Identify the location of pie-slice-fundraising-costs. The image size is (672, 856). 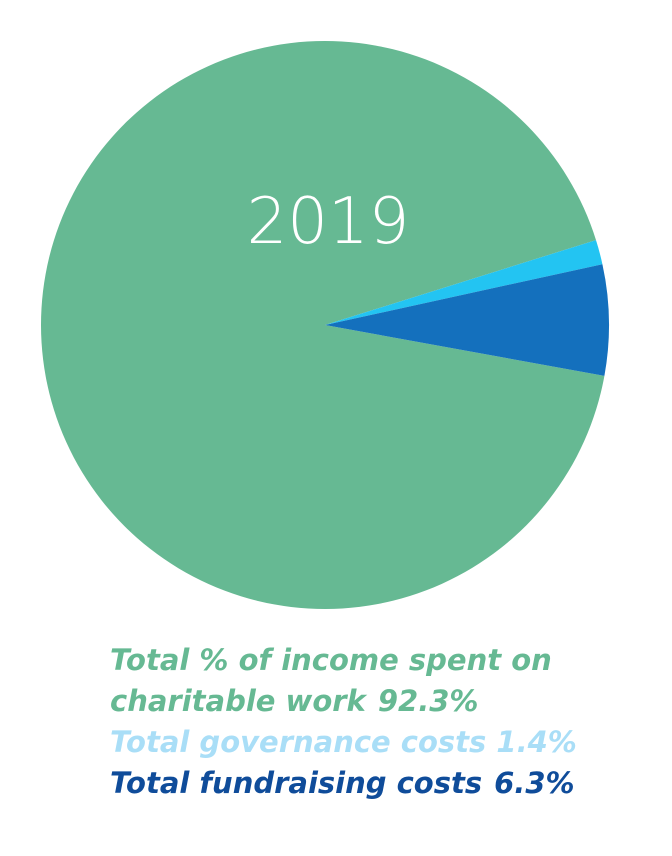
(467, 320).